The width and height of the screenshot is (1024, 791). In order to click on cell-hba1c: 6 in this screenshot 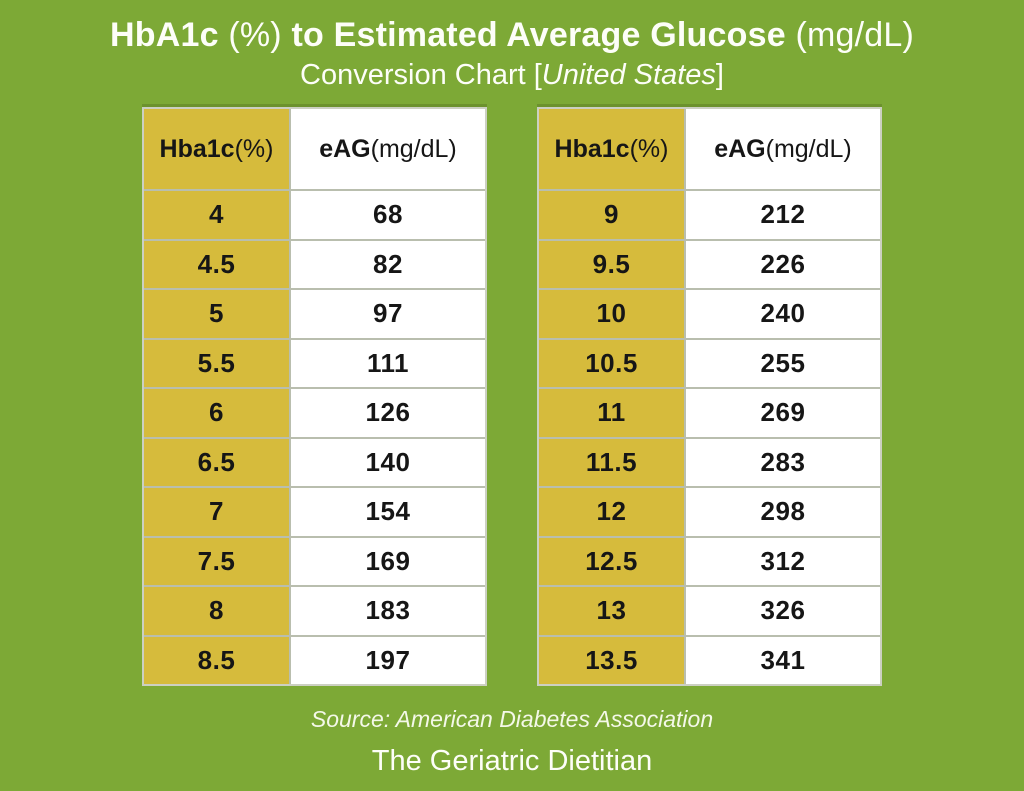, I will do `click(216, 413)`.